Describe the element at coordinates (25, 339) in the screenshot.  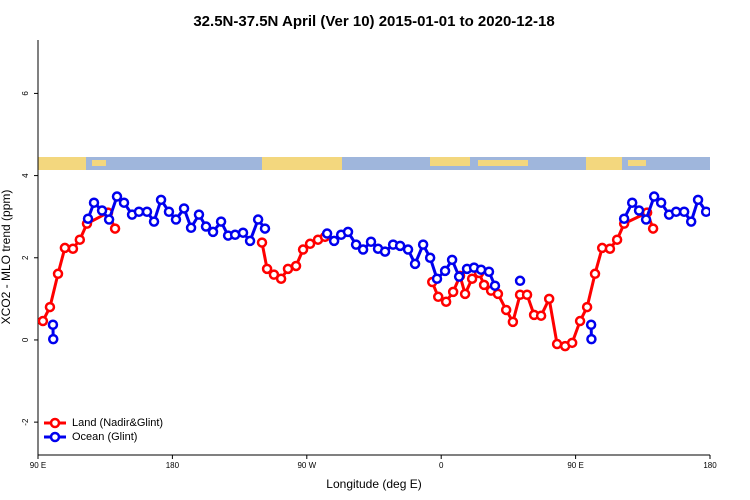
I see `y-tick-label: 0` at that location.